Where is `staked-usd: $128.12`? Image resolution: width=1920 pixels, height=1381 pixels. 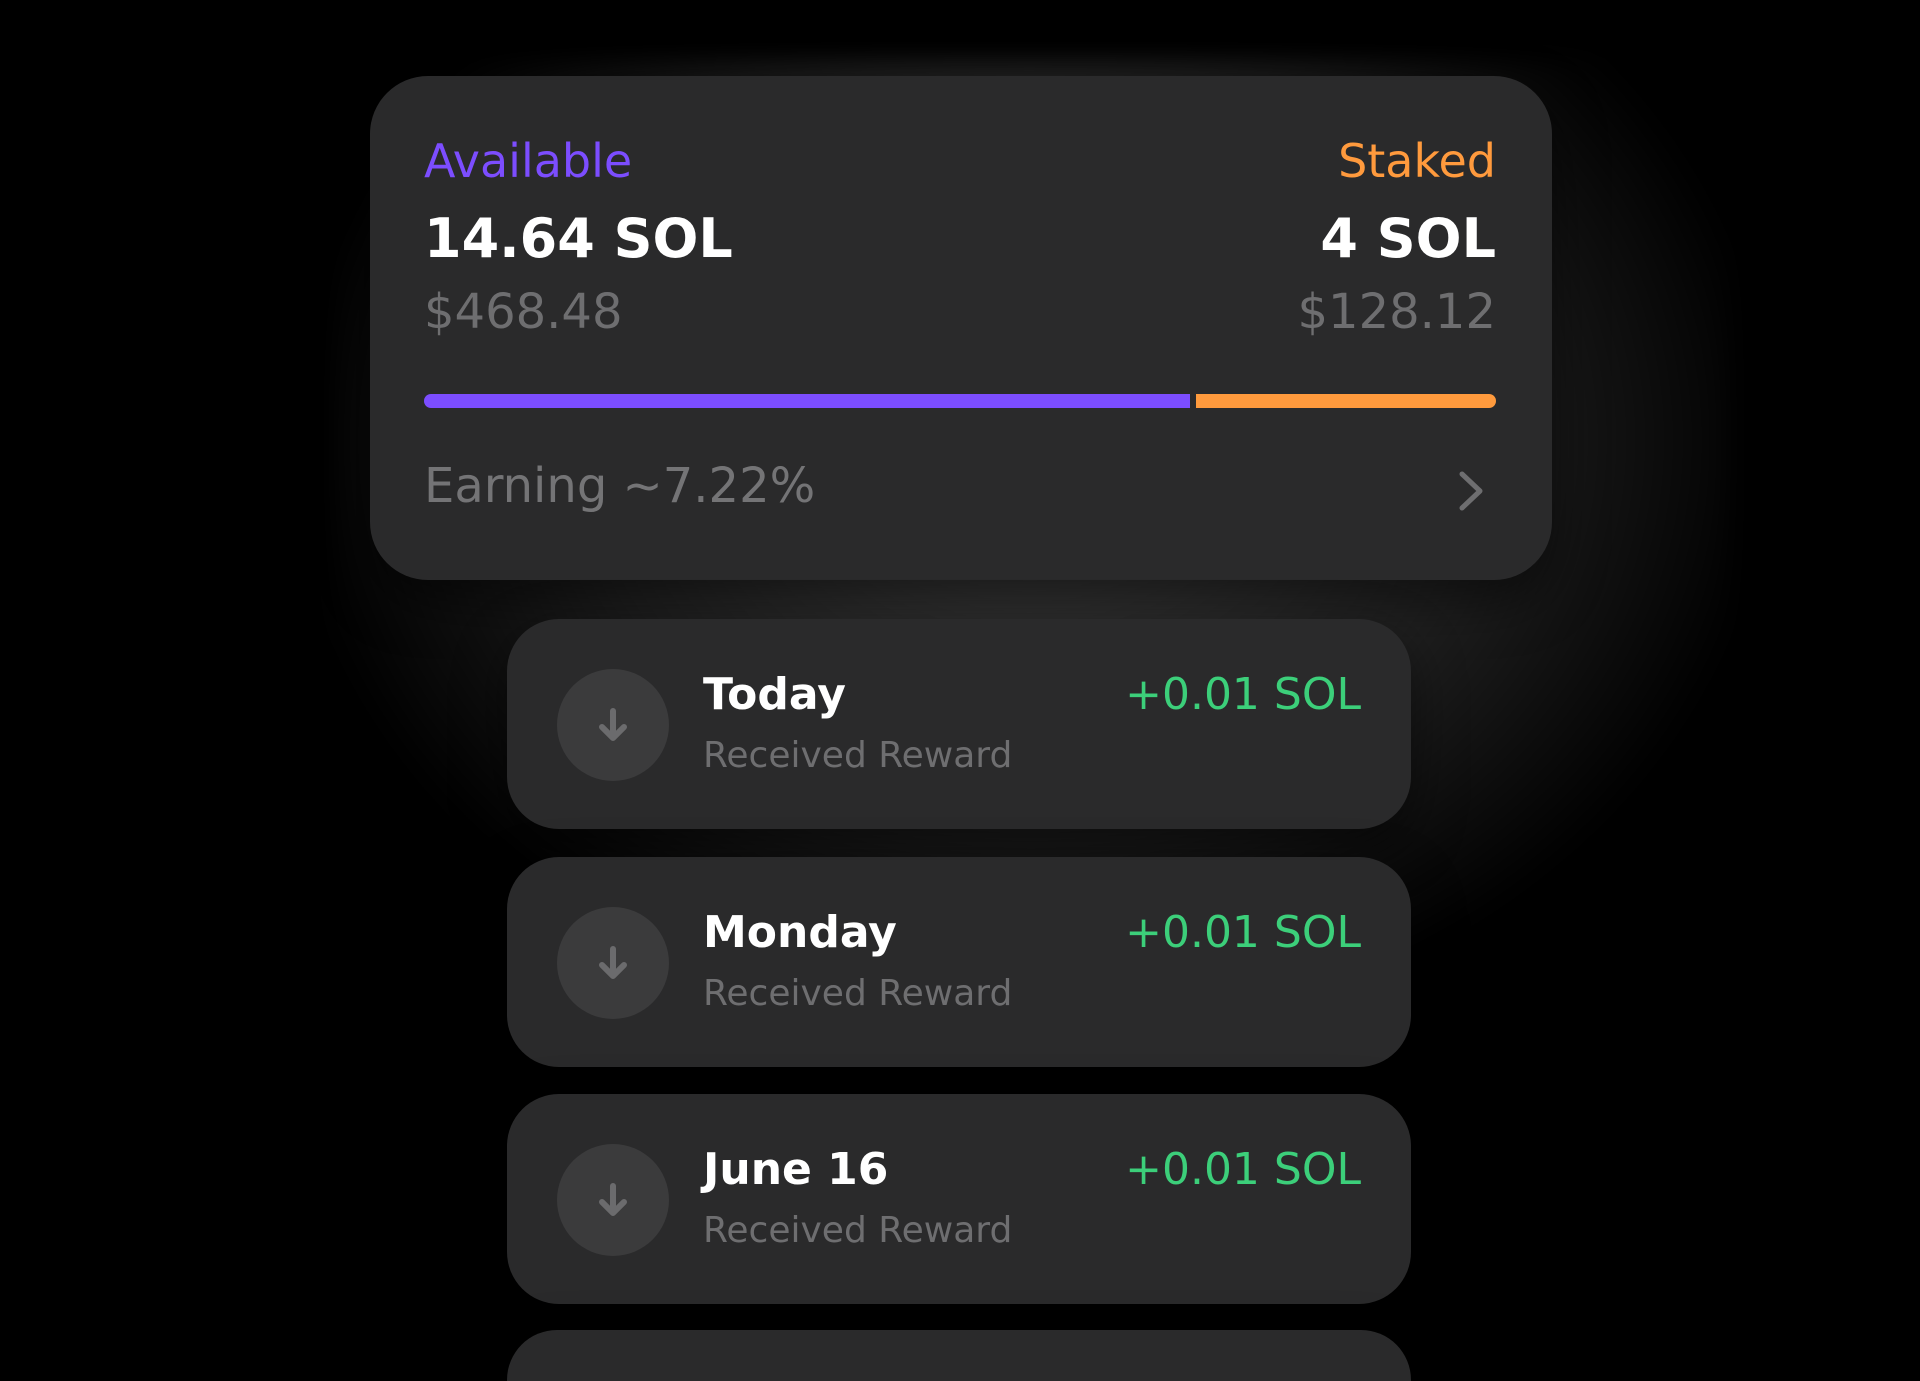
staked-usd: $128.12 is located at coordinates (1397, 312).